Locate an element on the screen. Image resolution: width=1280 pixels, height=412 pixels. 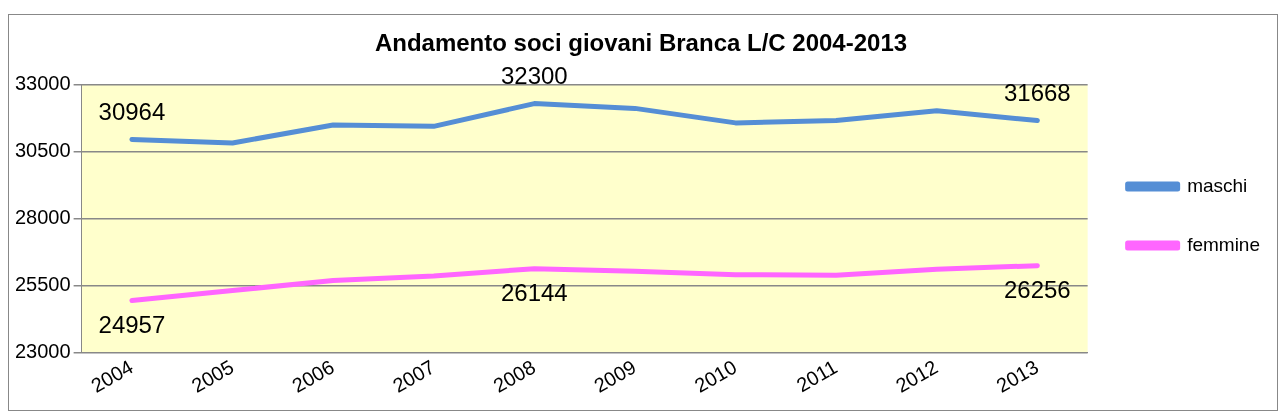
x-tick-label: 2011 is located at coordinates (816, 376).